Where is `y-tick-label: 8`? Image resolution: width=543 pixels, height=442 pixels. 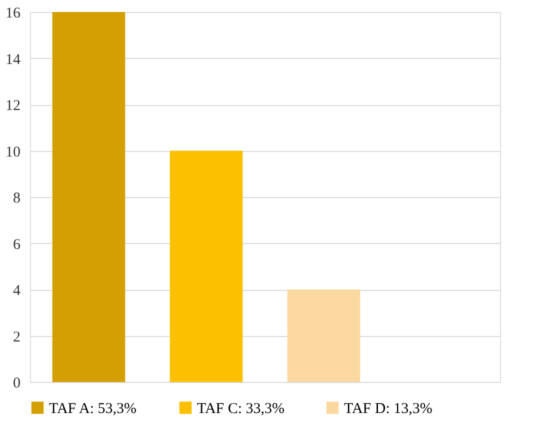 y-tick-label: 8 is located at coordinates (16, 198).